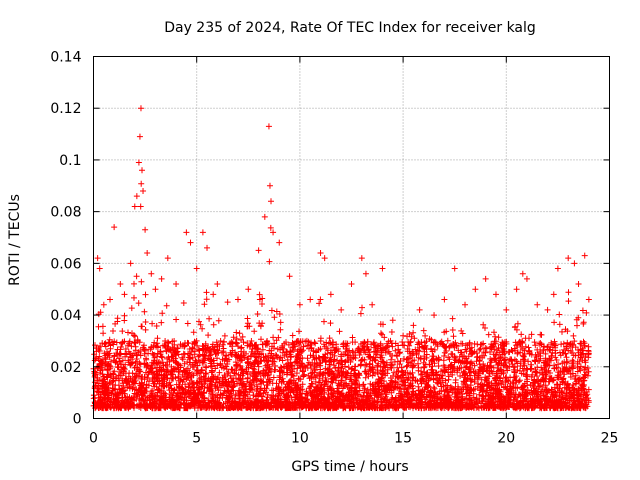 This screenshot has width=640, height=480. Describe the element at coordinates (65, 316) in the screenshot. I see `y-tick-label: 0.04` at that location.